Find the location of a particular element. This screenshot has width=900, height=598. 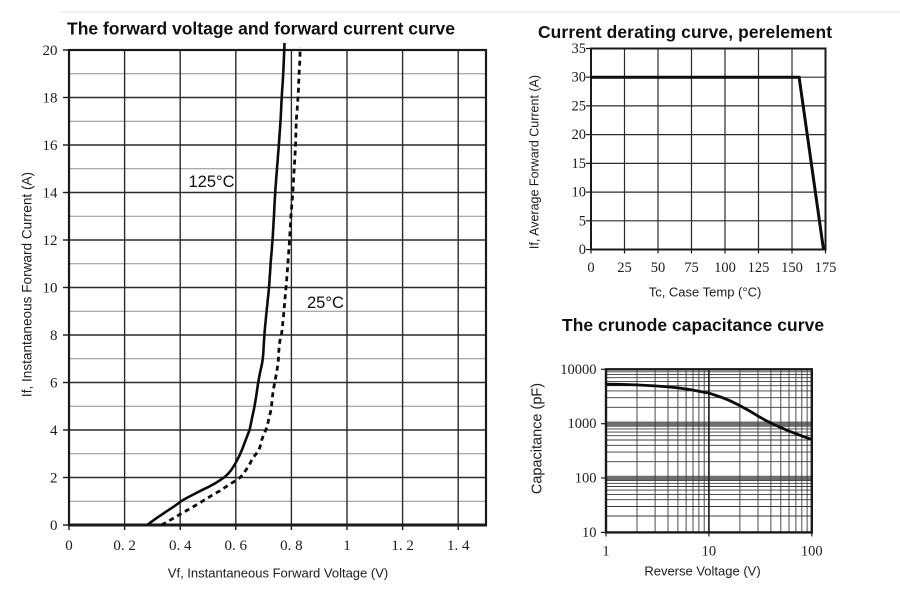

svg-text:If, Average Forward Current (A: If, Average Forward Current (A) is located at coordinates (535, 162).